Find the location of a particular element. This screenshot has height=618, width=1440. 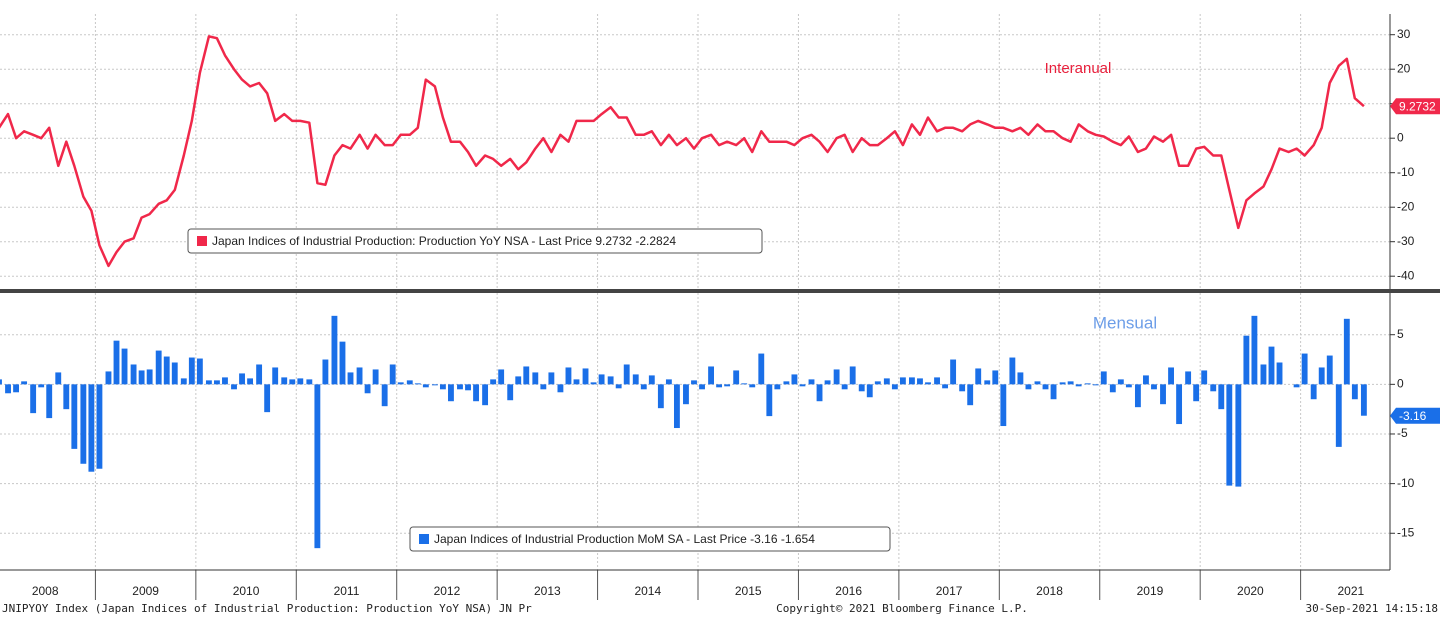

y-tick-label: 20 is located at coordinates (1404, 68).